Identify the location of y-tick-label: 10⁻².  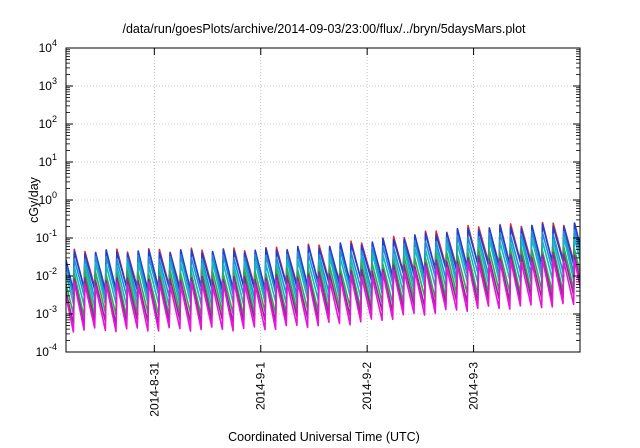
(46, 274).